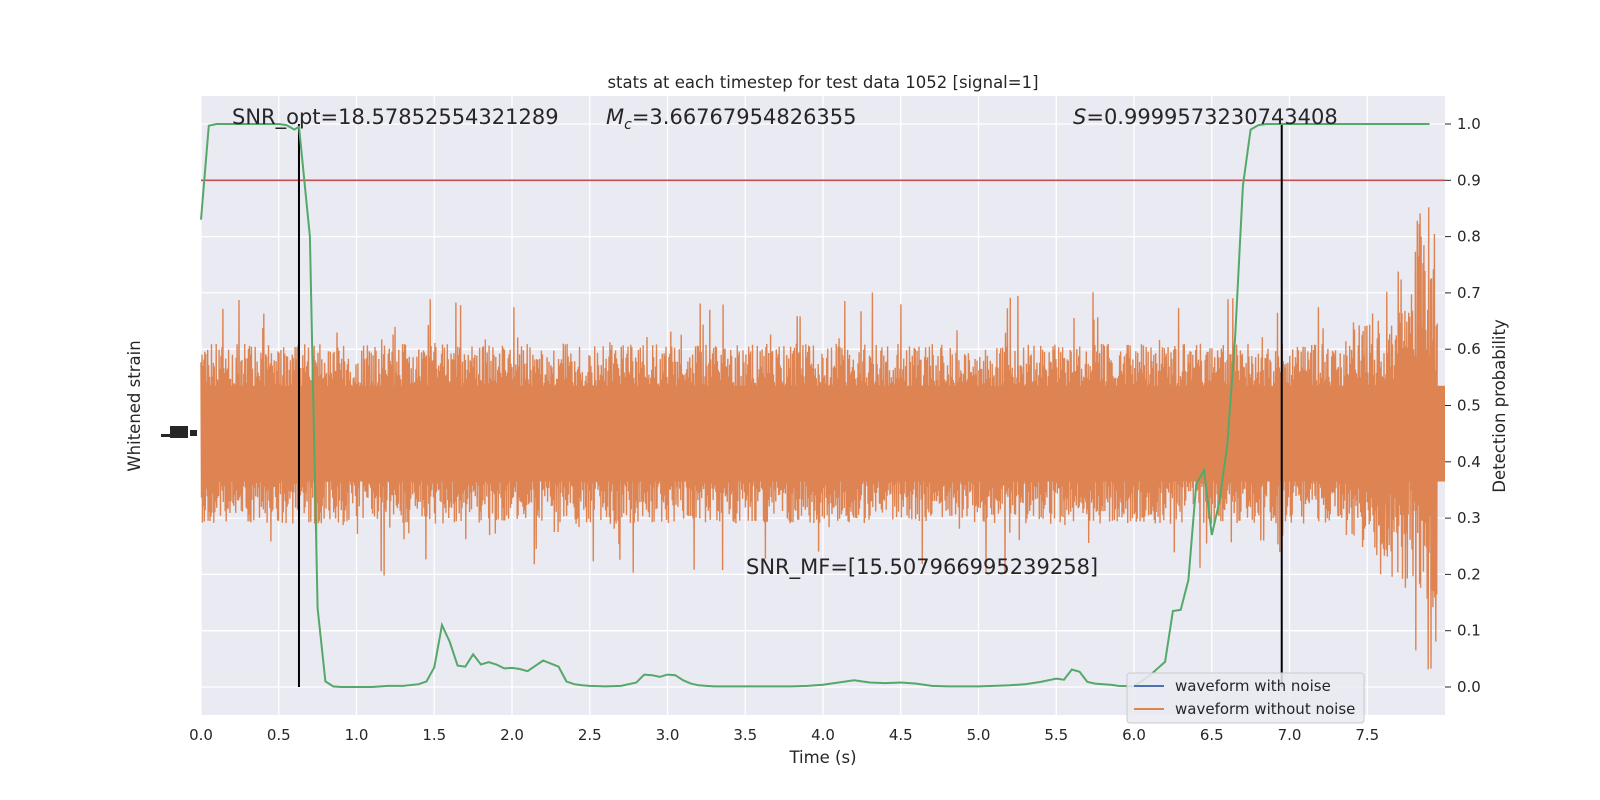 This screenshot has width=1600, height=800. Describe the element at coordinates (1469, 574) in the screenshot. I see `y-tick-label: 0.2` at that location.